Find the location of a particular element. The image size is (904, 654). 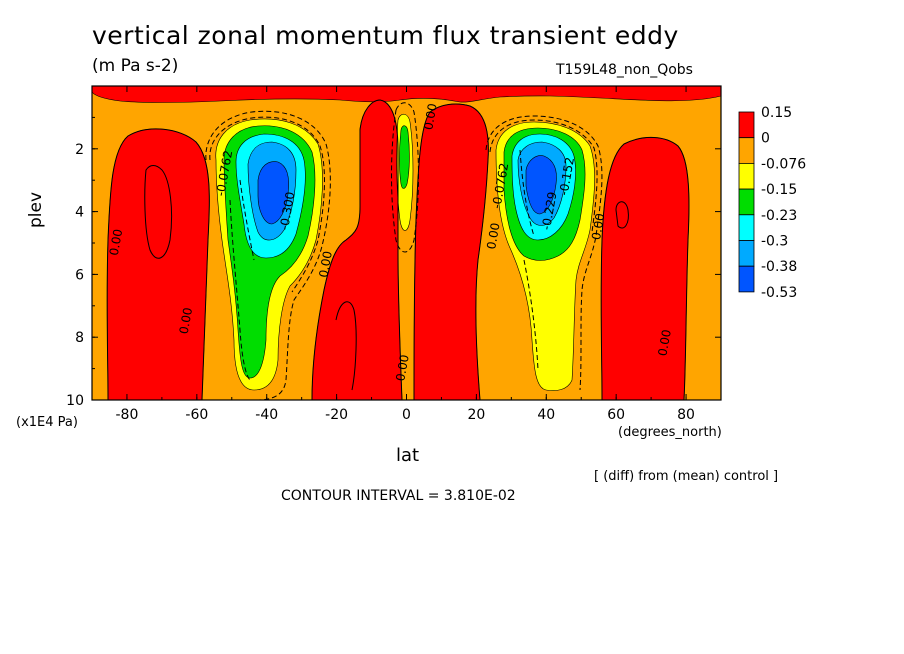

x-tick-label: 60 is located at coordinates (616, 415).